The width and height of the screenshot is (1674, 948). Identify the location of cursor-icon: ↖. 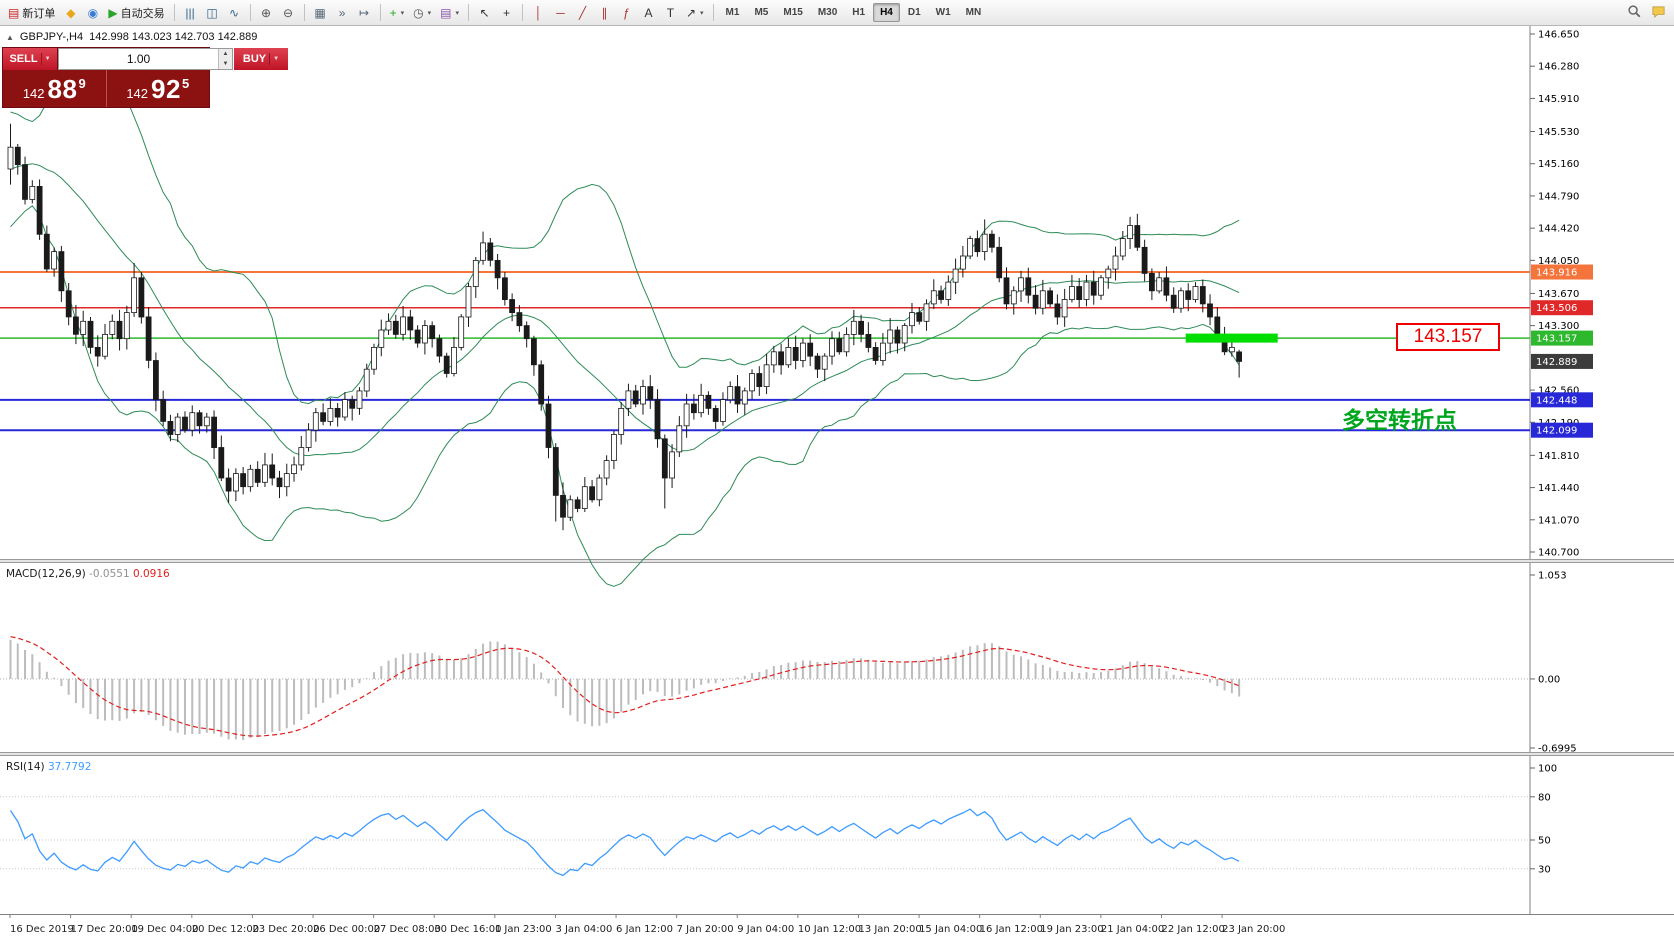
(484, 12).